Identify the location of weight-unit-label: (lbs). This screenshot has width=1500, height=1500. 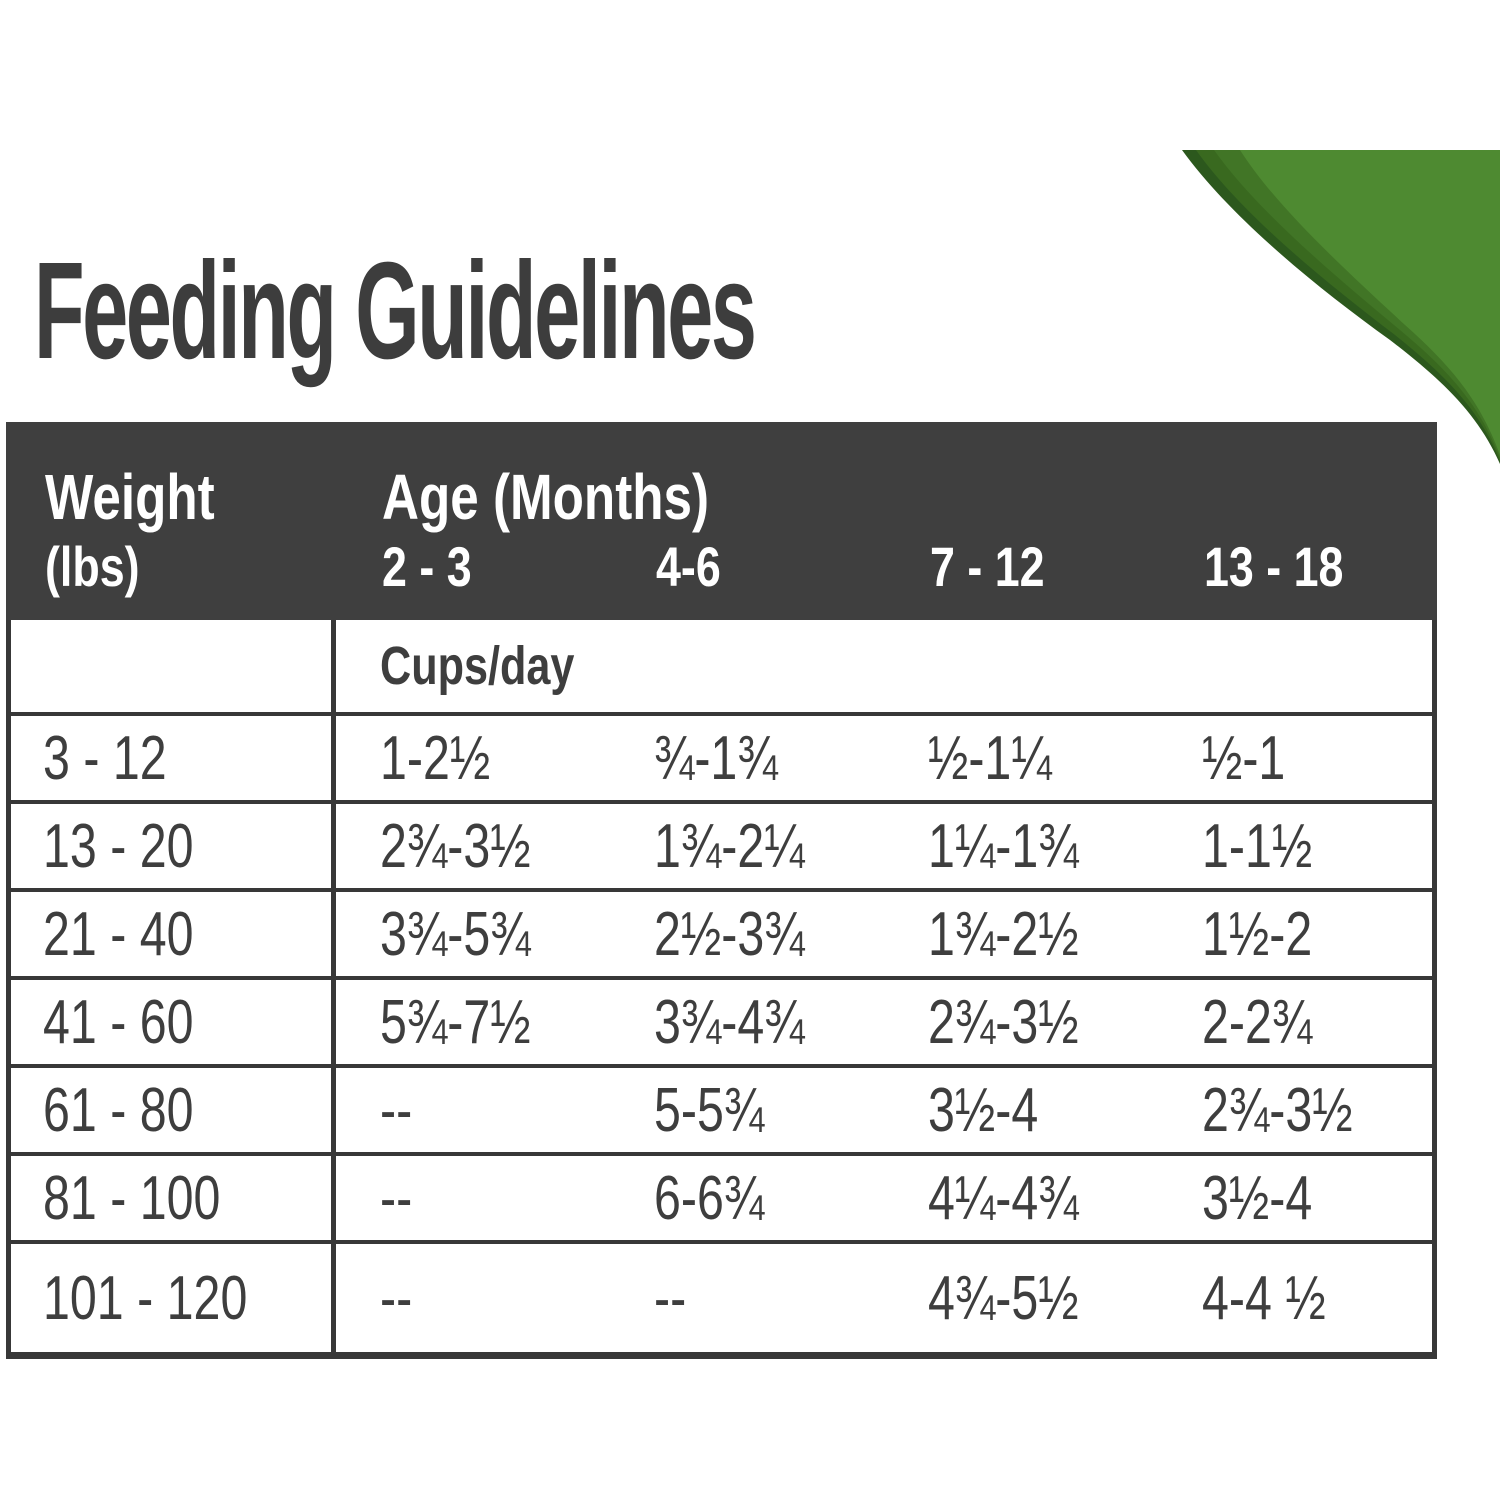
(92, 566).